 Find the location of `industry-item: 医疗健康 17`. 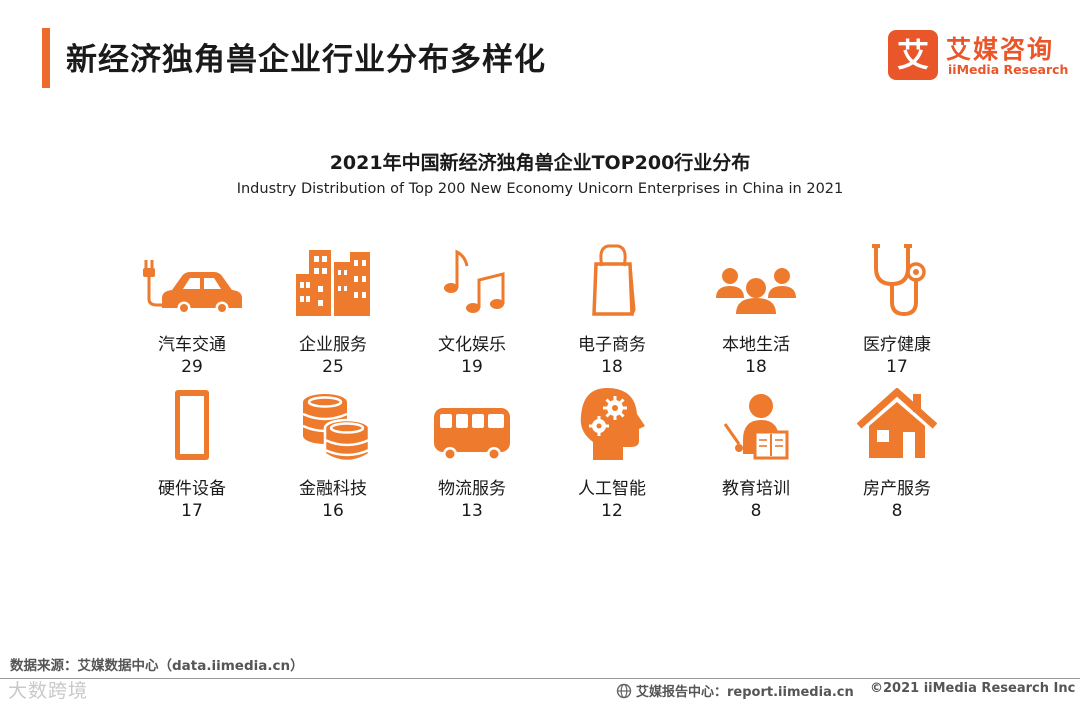

industry-item: 医疗健康 17 is located at coordinates (897, 310).